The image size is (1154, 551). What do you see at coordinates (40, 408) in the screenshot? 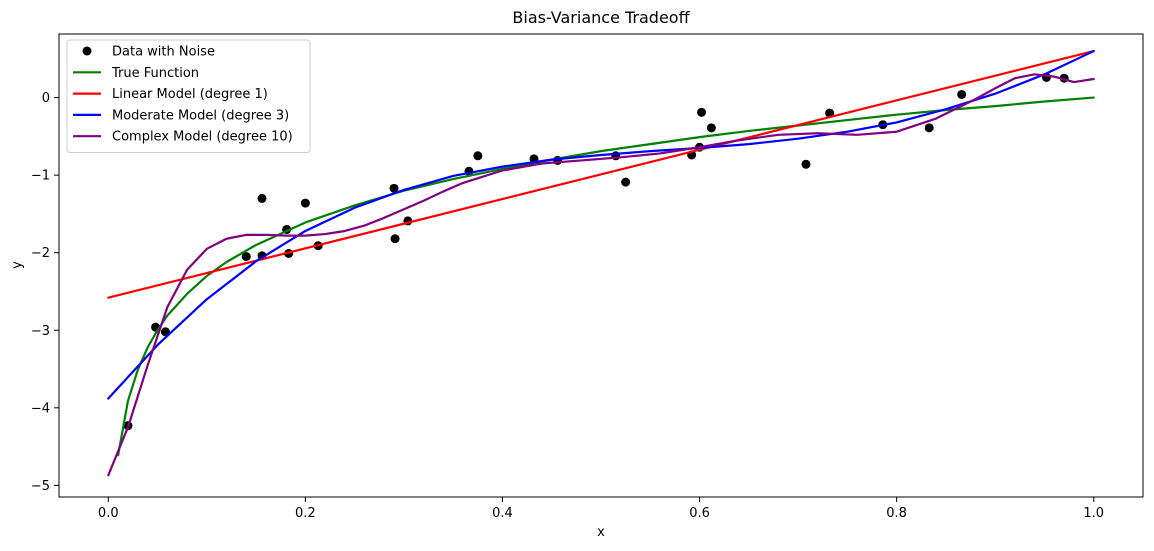
I see `y-tick-label: −4` at bounding box center [40, 408].